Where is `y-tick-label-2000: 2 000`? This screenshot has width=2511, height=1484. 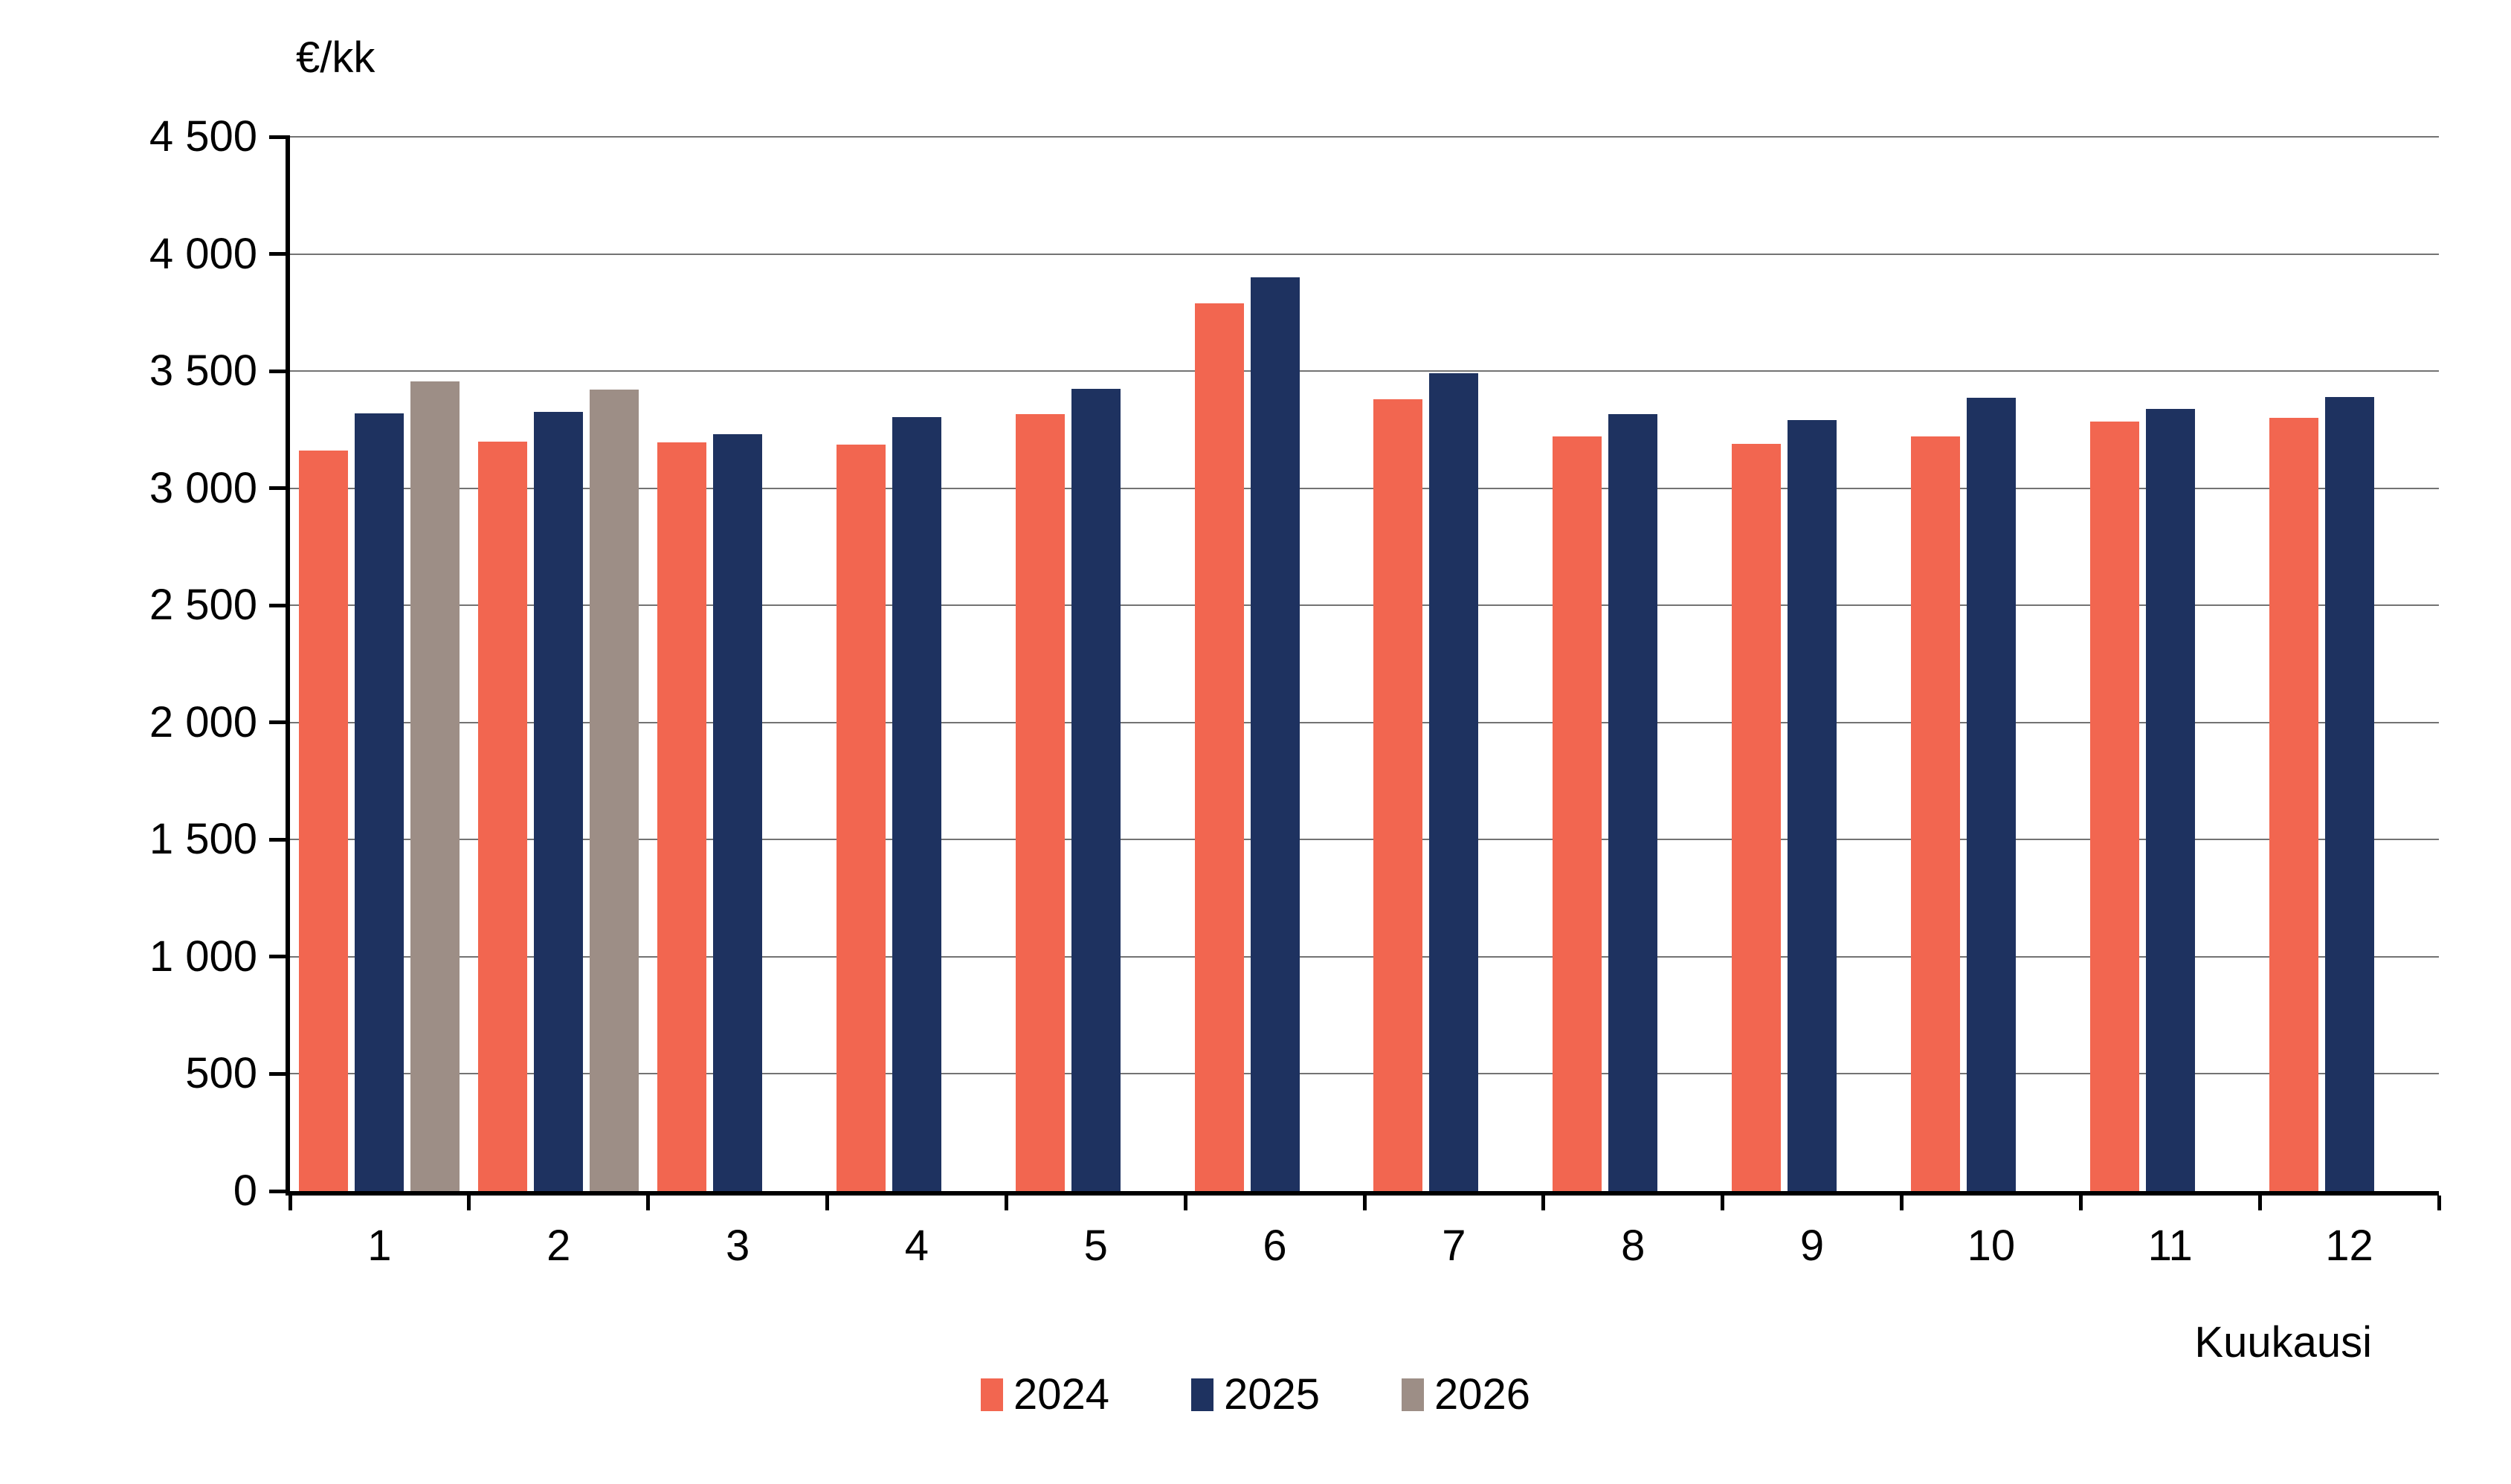 y-tick-label-2000: 2 000 is located at coordinates (203, 721).